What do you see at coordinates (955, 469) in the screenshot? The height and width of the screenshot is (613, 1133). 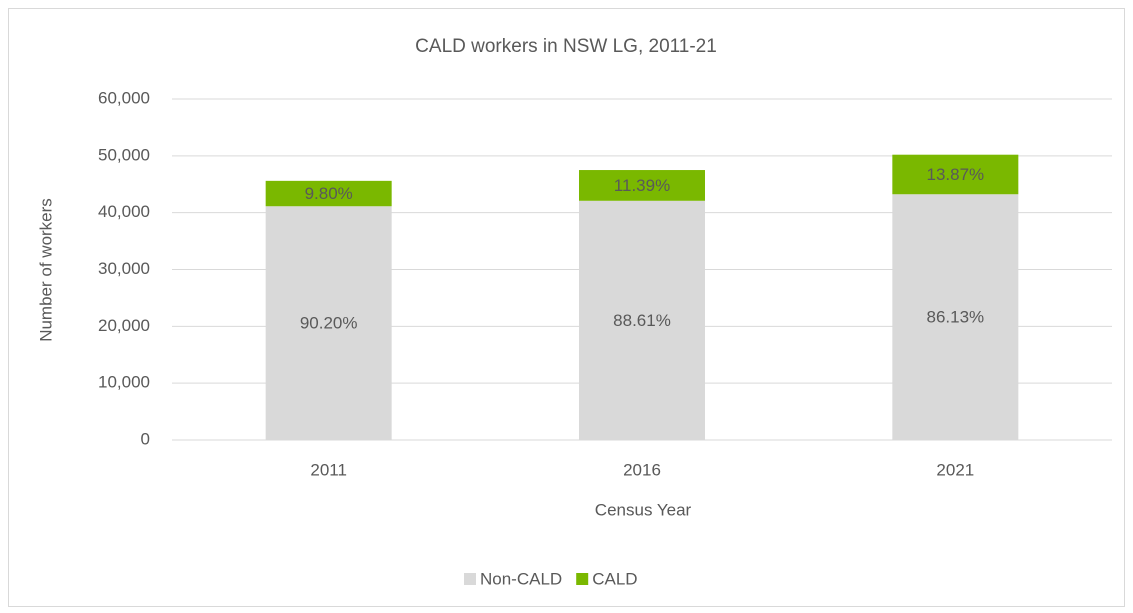 I see `x-tick-label: 2021` at bounding box center [955, 469].